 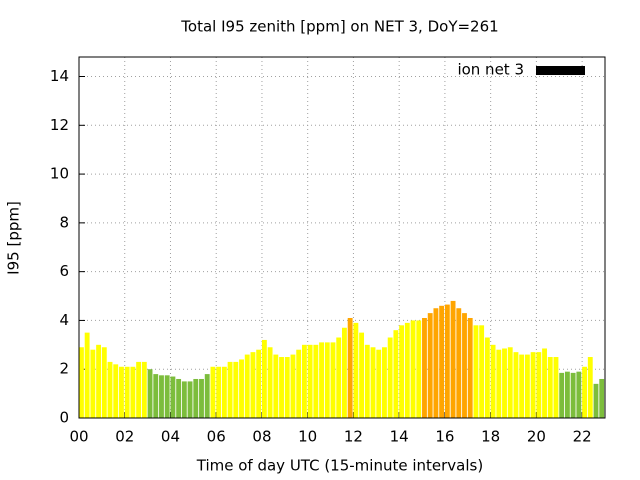 I want to click on x-tick-label: 02, so click(x=124, y=437).